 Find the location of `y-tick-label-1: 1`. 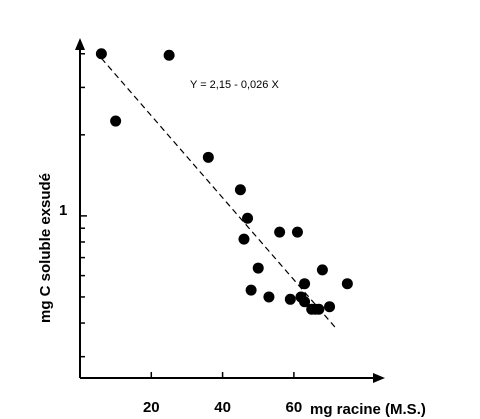

y-tick-label-1: 1 is located at coordinates (63, 210).